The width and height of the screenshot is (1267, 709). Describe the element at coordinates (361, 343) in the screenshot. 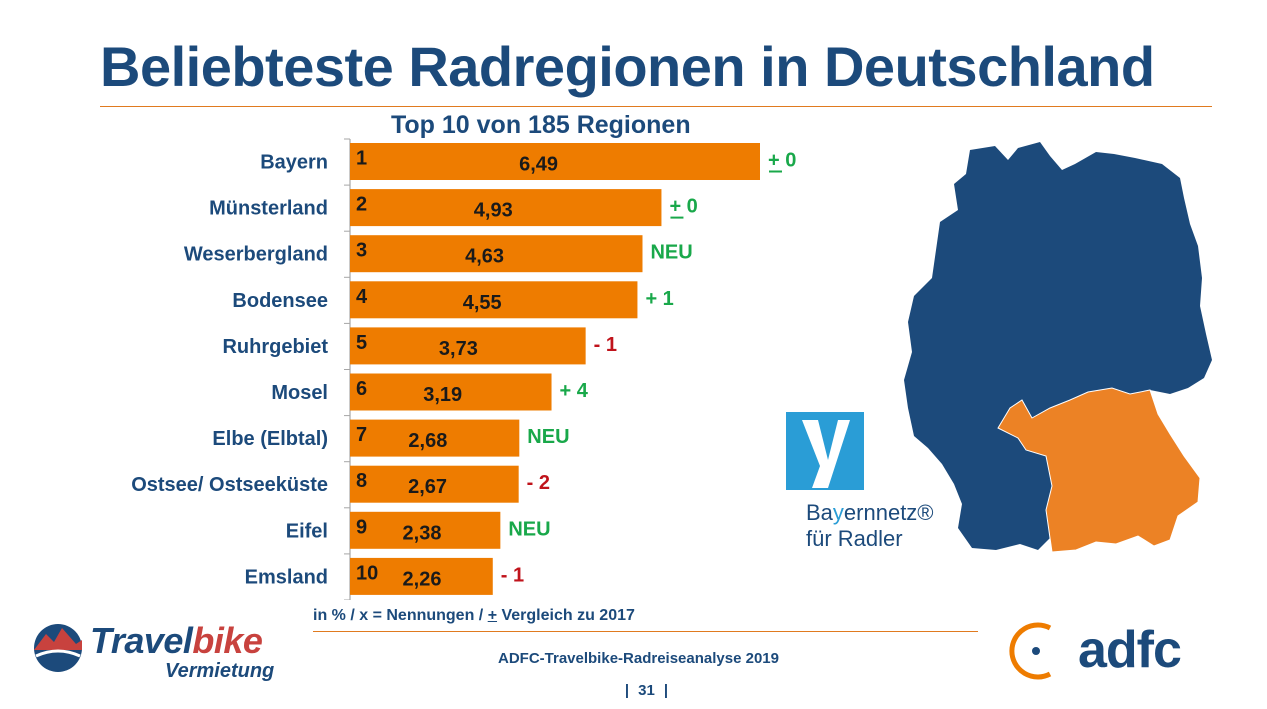

I see `rank-label: 5` at that location.